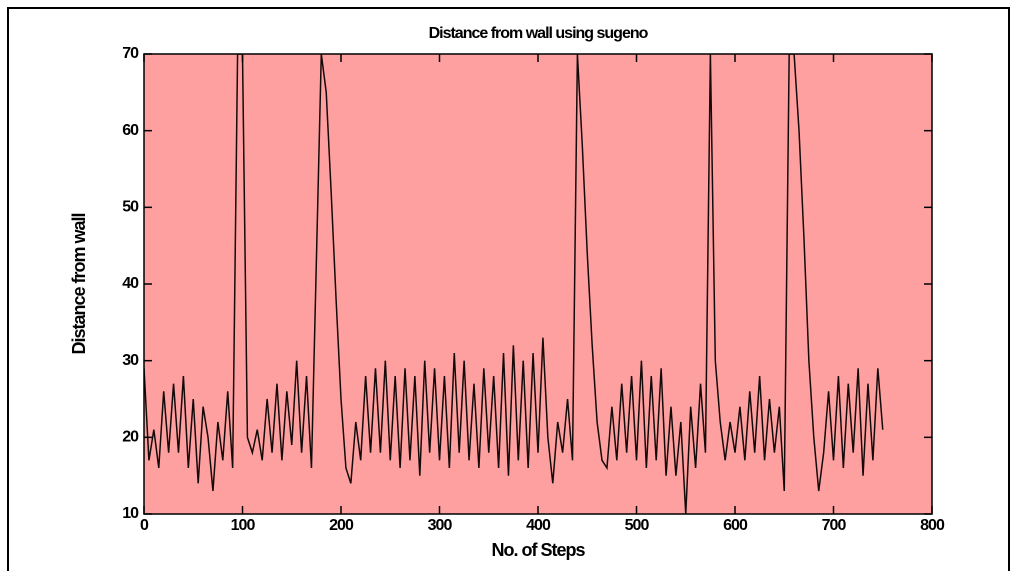 The height and width of the screenshot is (576, 1017). What do you see at coordinates (637, 525) in the screenshot?
I see `x-tick-label: 500` at bounding box center [637, 525].